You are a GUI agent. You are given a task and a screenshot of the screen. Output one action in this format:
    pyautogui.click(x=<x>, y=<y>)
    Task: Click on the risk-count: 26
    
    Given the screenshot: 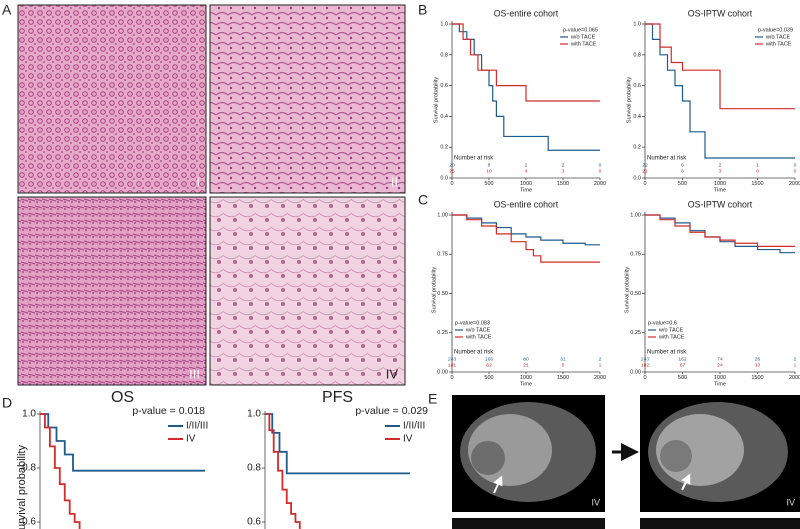 What is the action you would take?
    pyautogui.click(x=758, y=359)
    